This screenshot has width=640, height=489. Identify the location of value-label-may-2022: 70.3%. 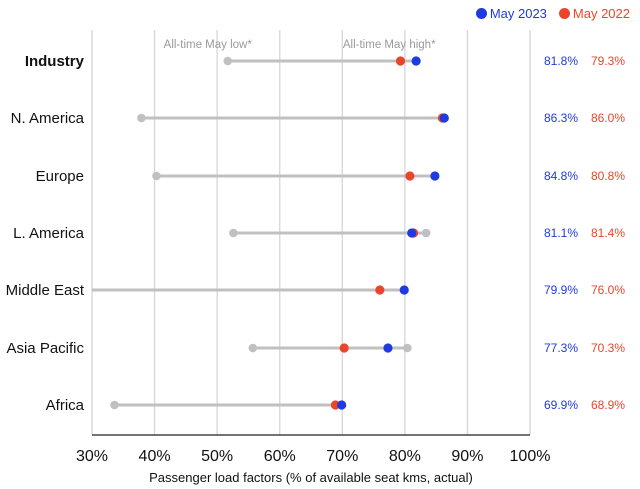
(608, 348).